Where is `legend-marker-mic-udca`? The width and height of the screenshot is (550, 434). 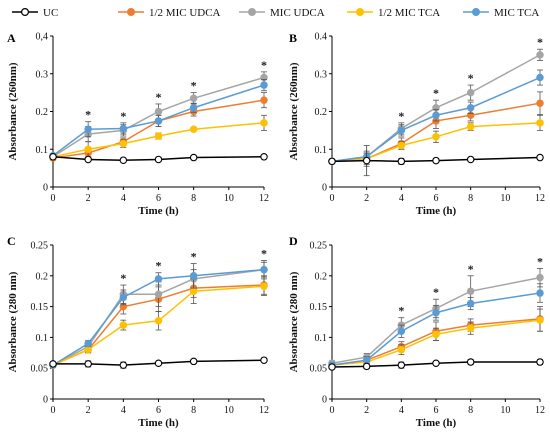 legend-marker-mic-udca is located at coordinates (252, 12).